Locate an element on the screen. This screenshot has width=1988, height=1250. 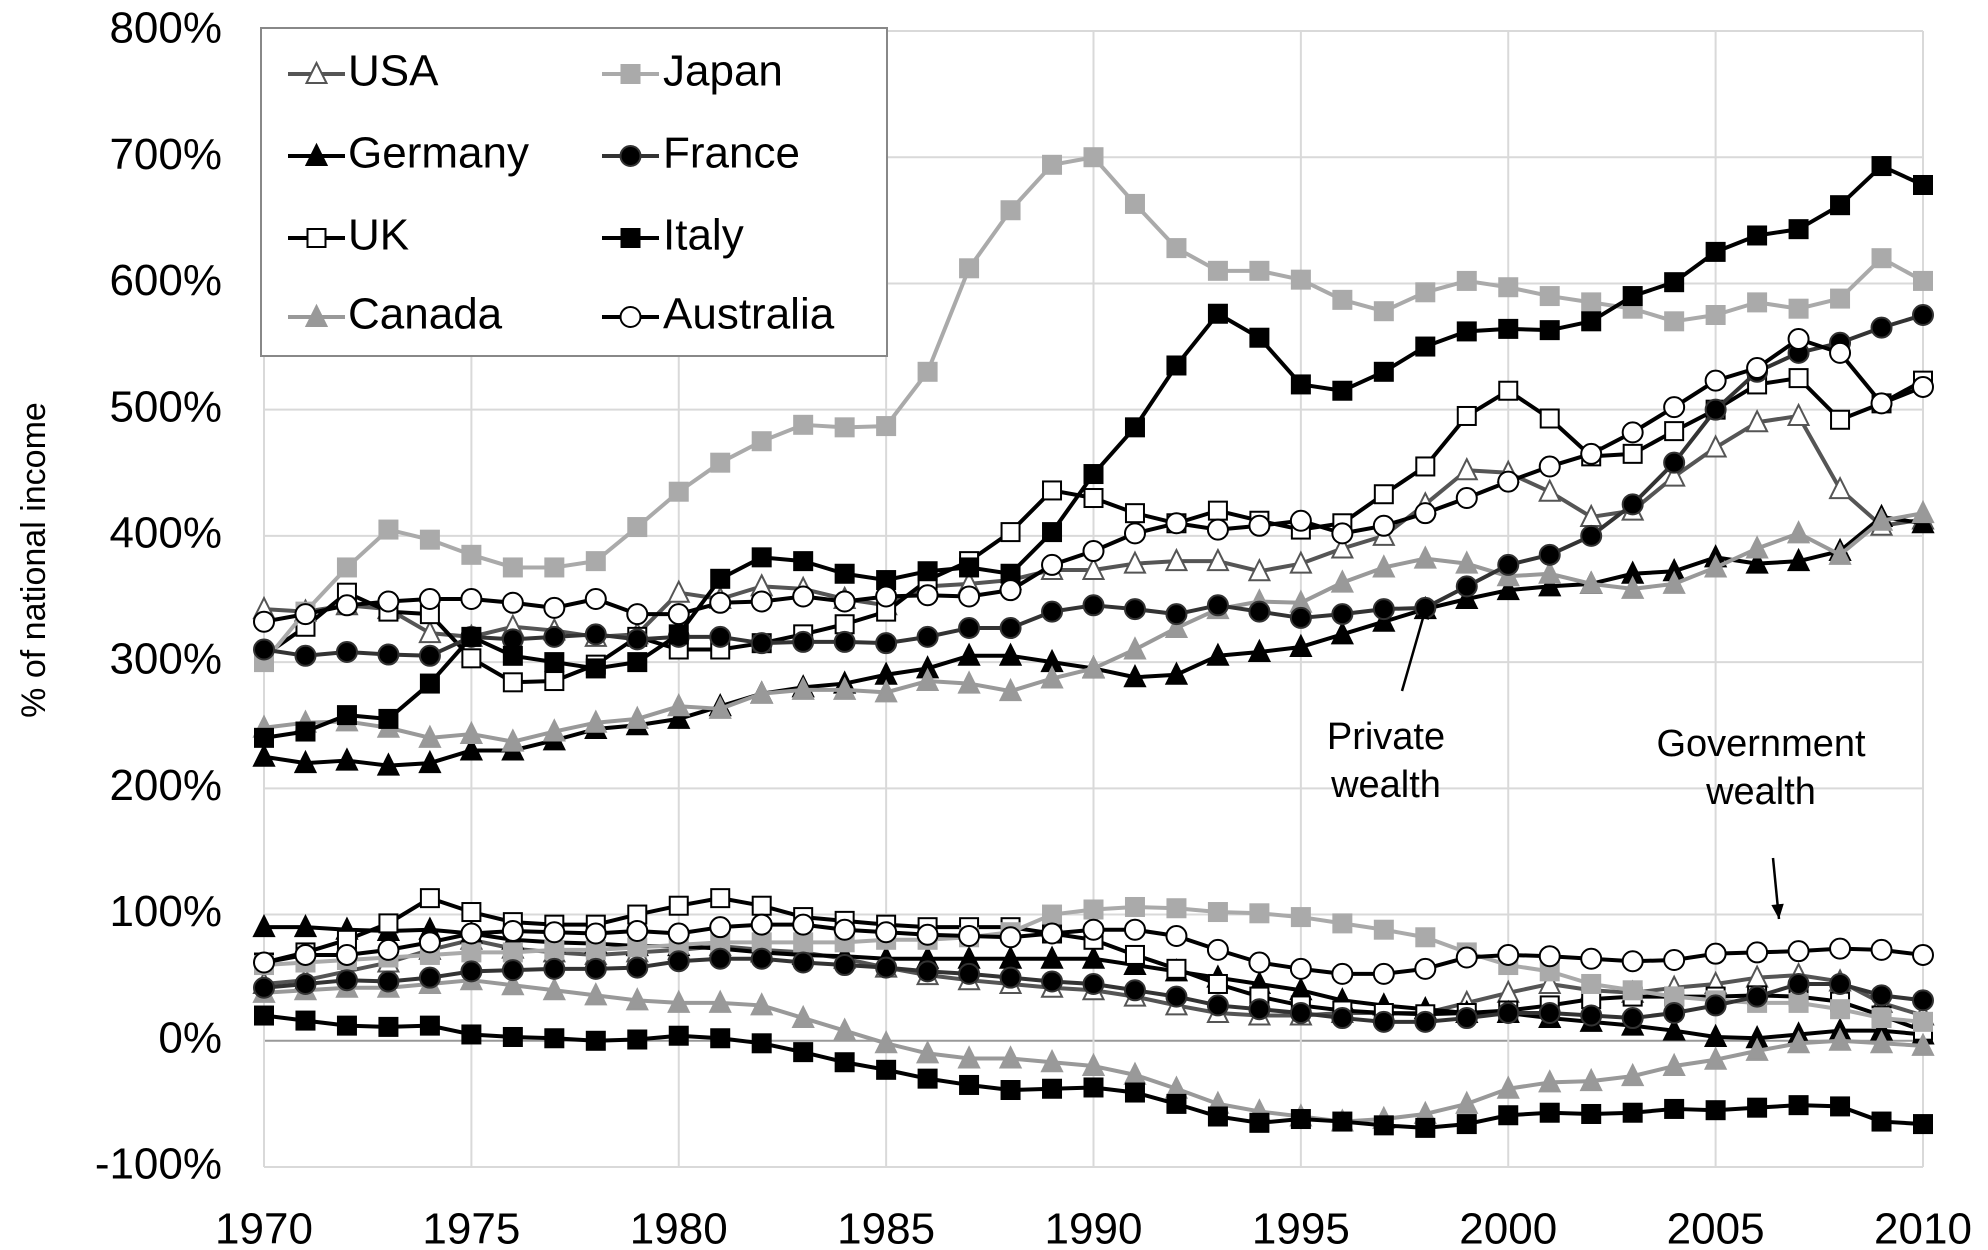
annotation: wealth is located at coordinates (1385, 785).